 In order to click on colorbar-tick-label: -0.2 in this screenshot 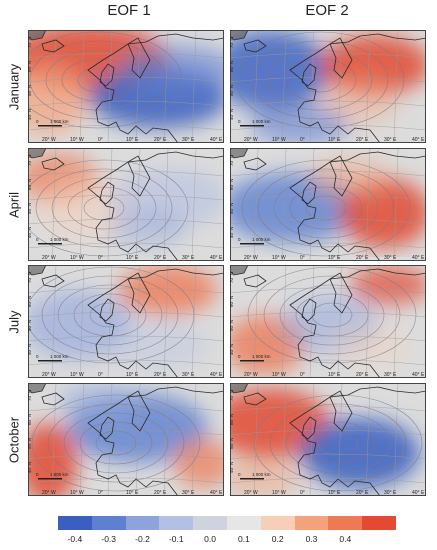, I will do `click(142, 539)`.